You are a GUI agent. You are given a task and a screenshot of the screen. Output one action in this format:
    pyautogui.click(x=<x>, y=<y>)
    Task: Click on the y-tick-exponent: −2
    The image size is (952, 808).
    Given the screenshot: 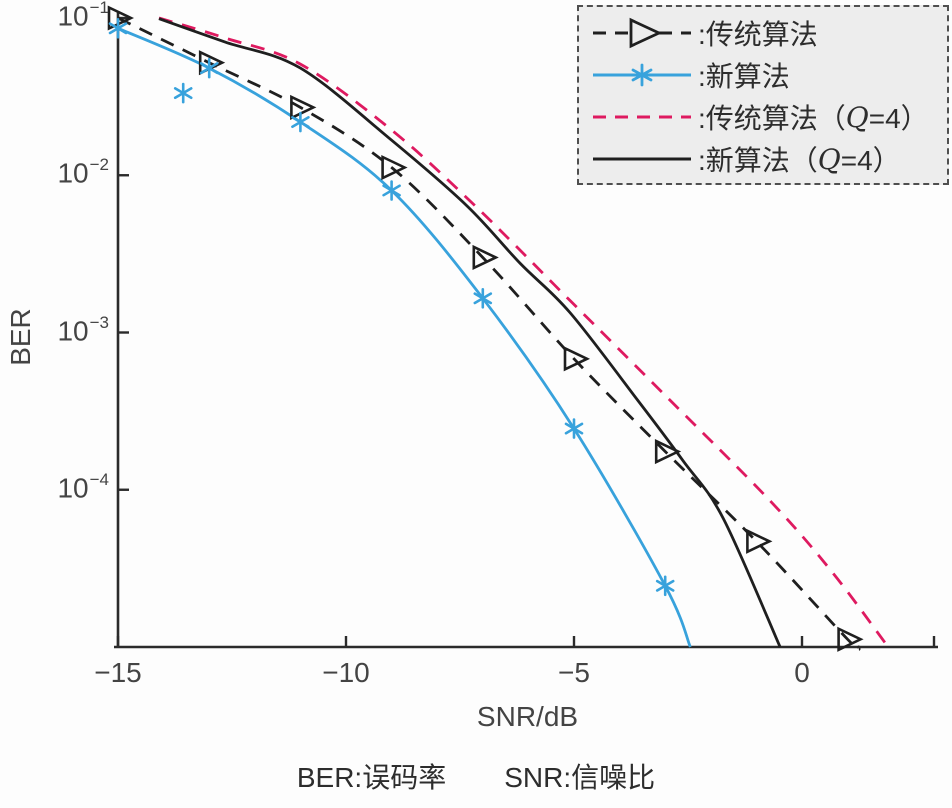 What is the action you would take?
    pyautogui.click(x=99, y=165)
    